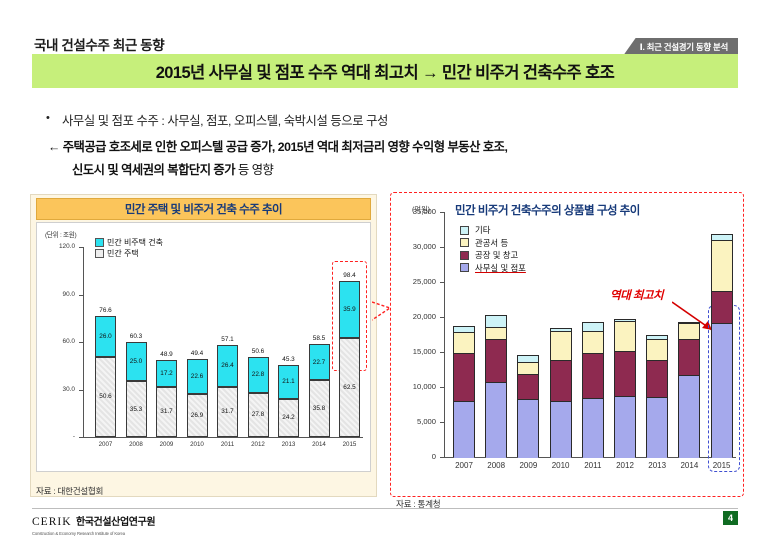  Describe the element at coordinates (61, 235) in the screenshot. I see `left-chart-unit: (단위 : 조원)` at that location.